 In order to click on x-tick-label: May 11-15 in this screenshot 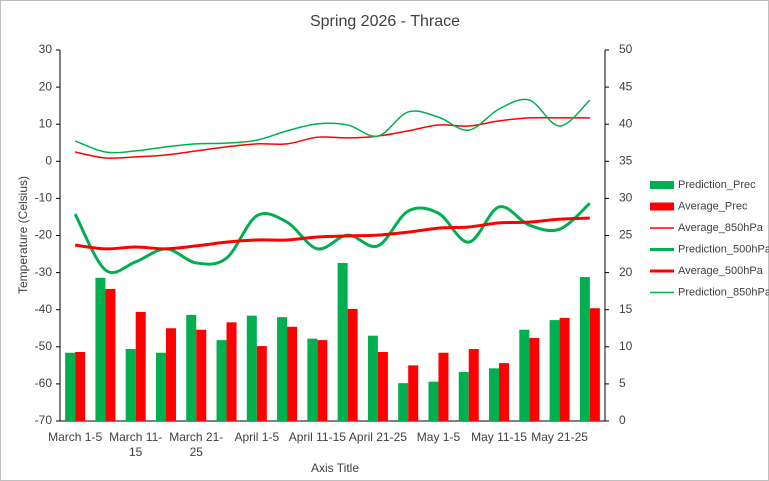, I will do `click(499, 437)`.